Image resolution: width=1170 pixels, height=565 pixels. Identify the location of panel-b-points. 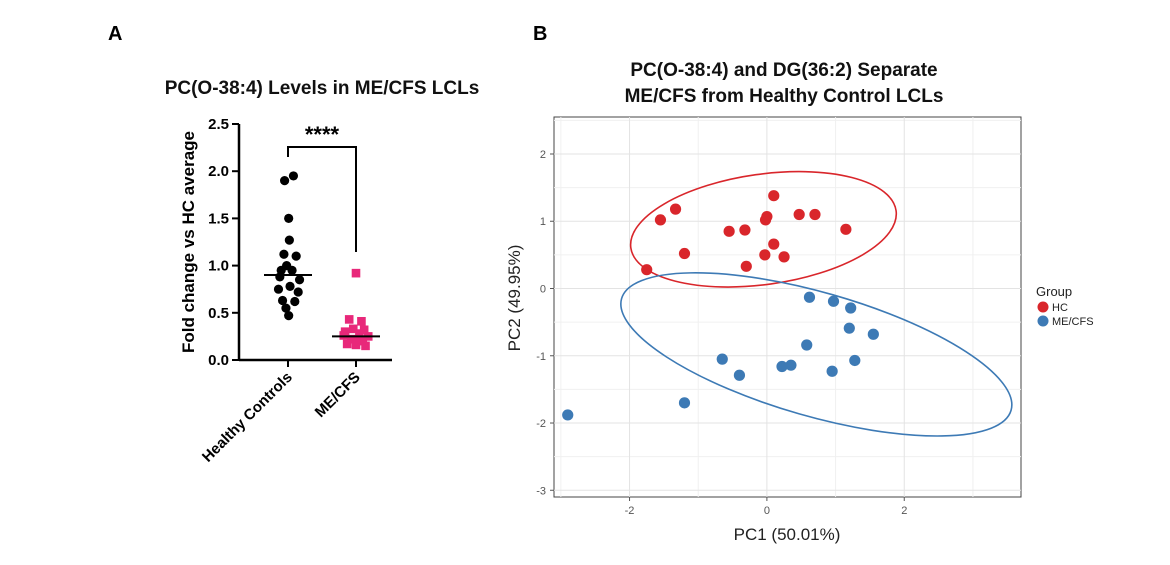
(720, 305).